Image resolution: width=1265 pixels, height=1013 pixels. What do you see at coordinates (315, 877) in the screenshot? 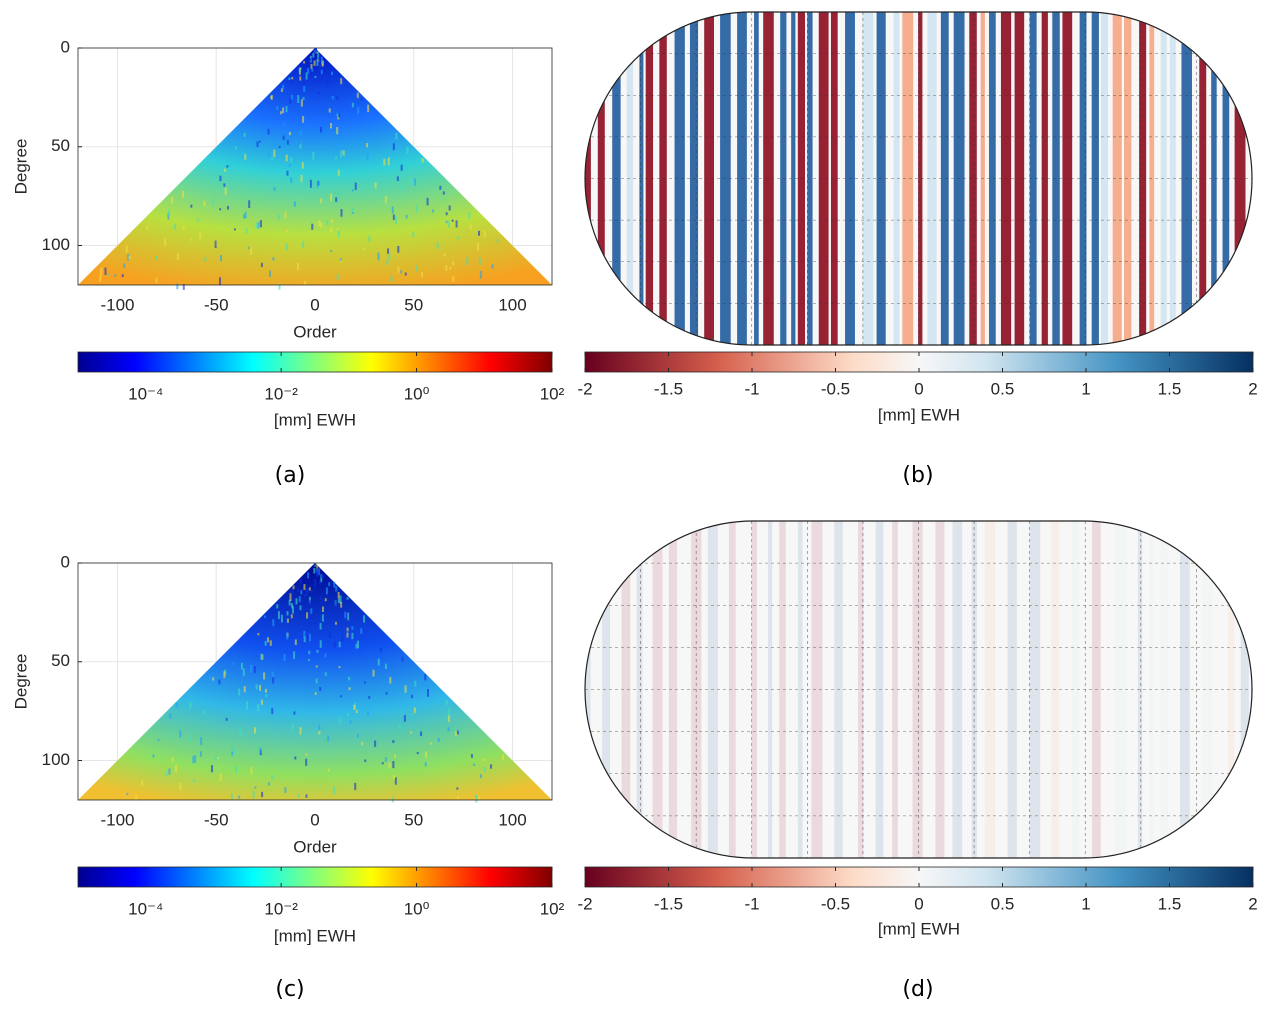
I see `colorbar` at bounding box center [315, 877].